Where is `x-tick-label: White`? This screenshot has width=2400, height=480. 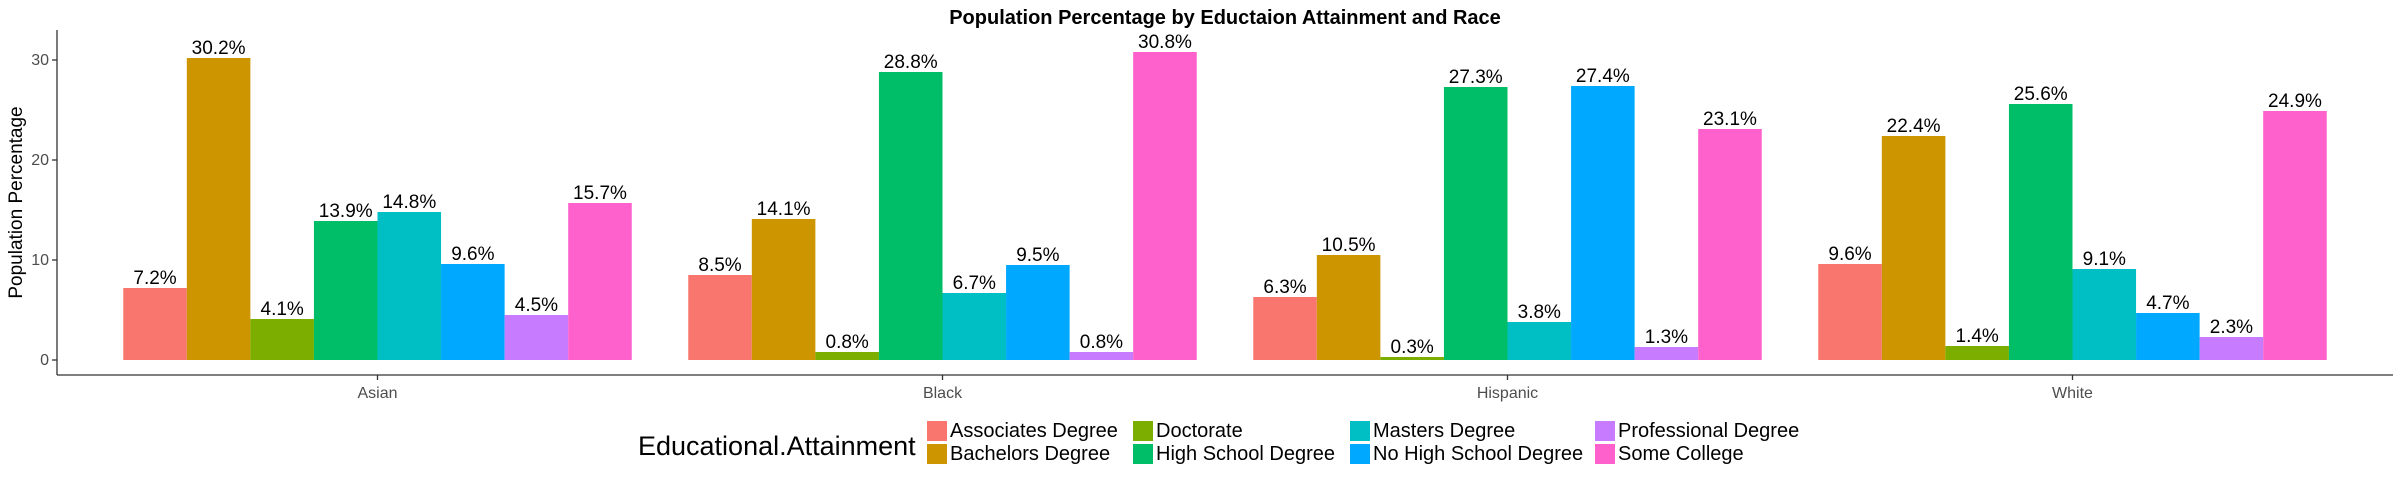
x-tick-label: White is located at coordinates (2072, 393).